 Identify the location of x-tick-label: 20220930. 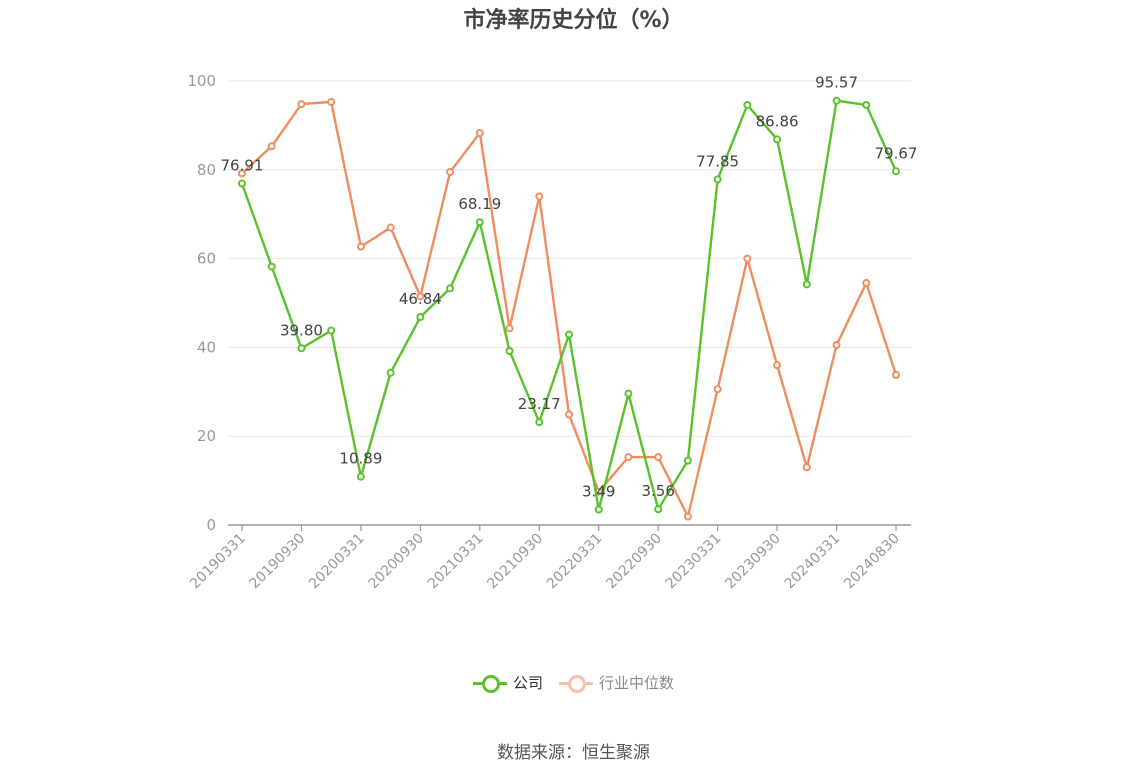
(634, 562).